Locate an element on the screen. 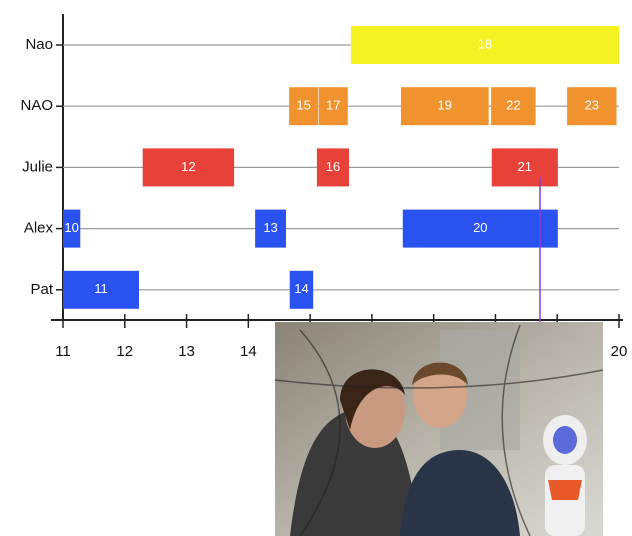  row-label: Pat is located at coordinates (41, 289).